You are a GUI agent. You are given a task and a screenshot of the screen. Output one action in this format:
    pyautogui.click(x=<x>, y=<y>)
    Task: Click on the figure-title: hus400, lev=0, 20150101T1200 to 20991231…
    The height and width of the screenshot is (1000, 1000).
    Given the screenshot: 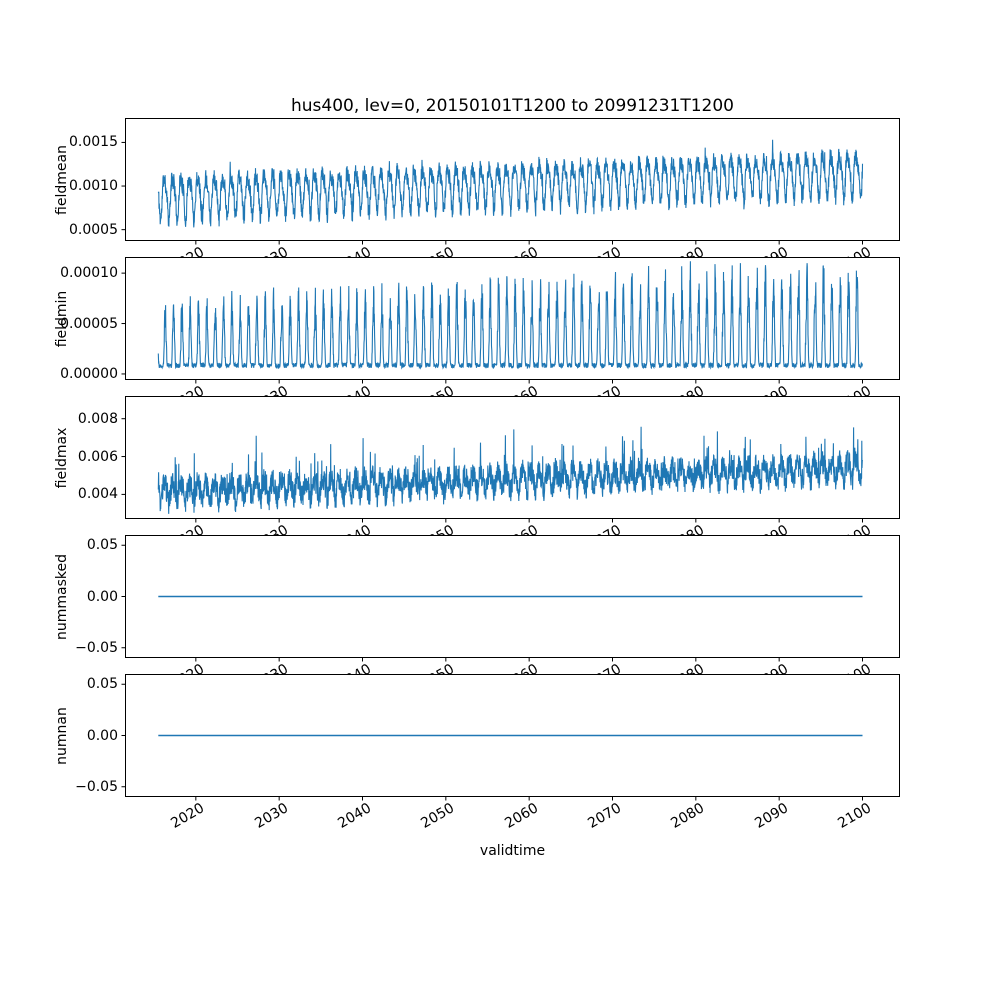 What is the action you would take?
    pyautogui.click(x=512, y=106)
    